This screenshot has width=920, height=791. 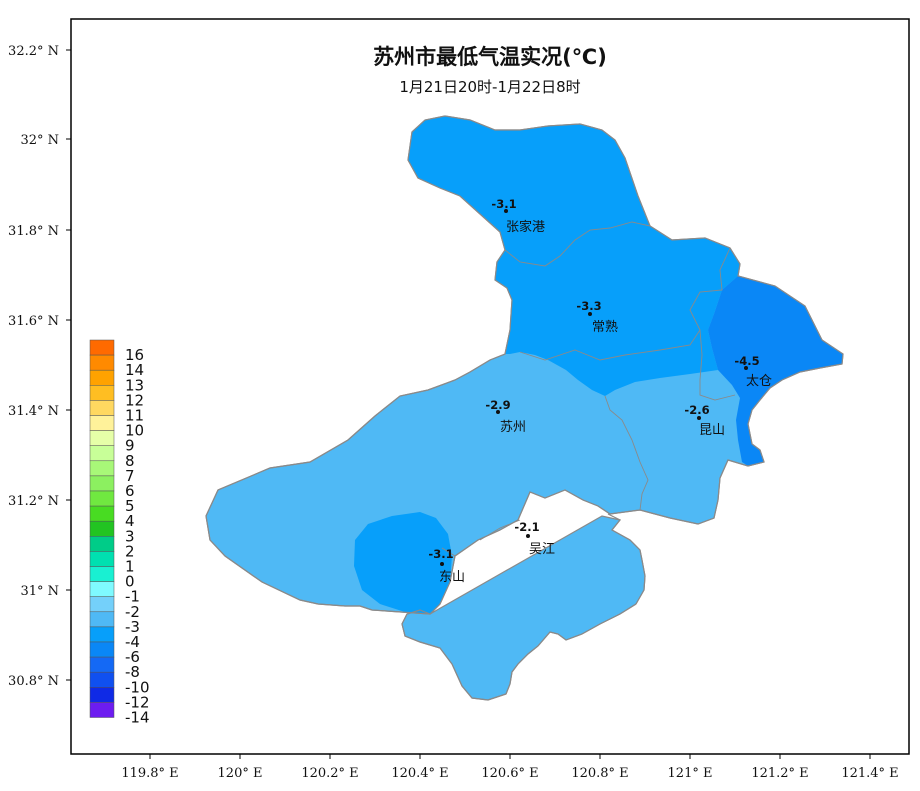 I want to click on legend-label: 0, so click(x=130, y=582).